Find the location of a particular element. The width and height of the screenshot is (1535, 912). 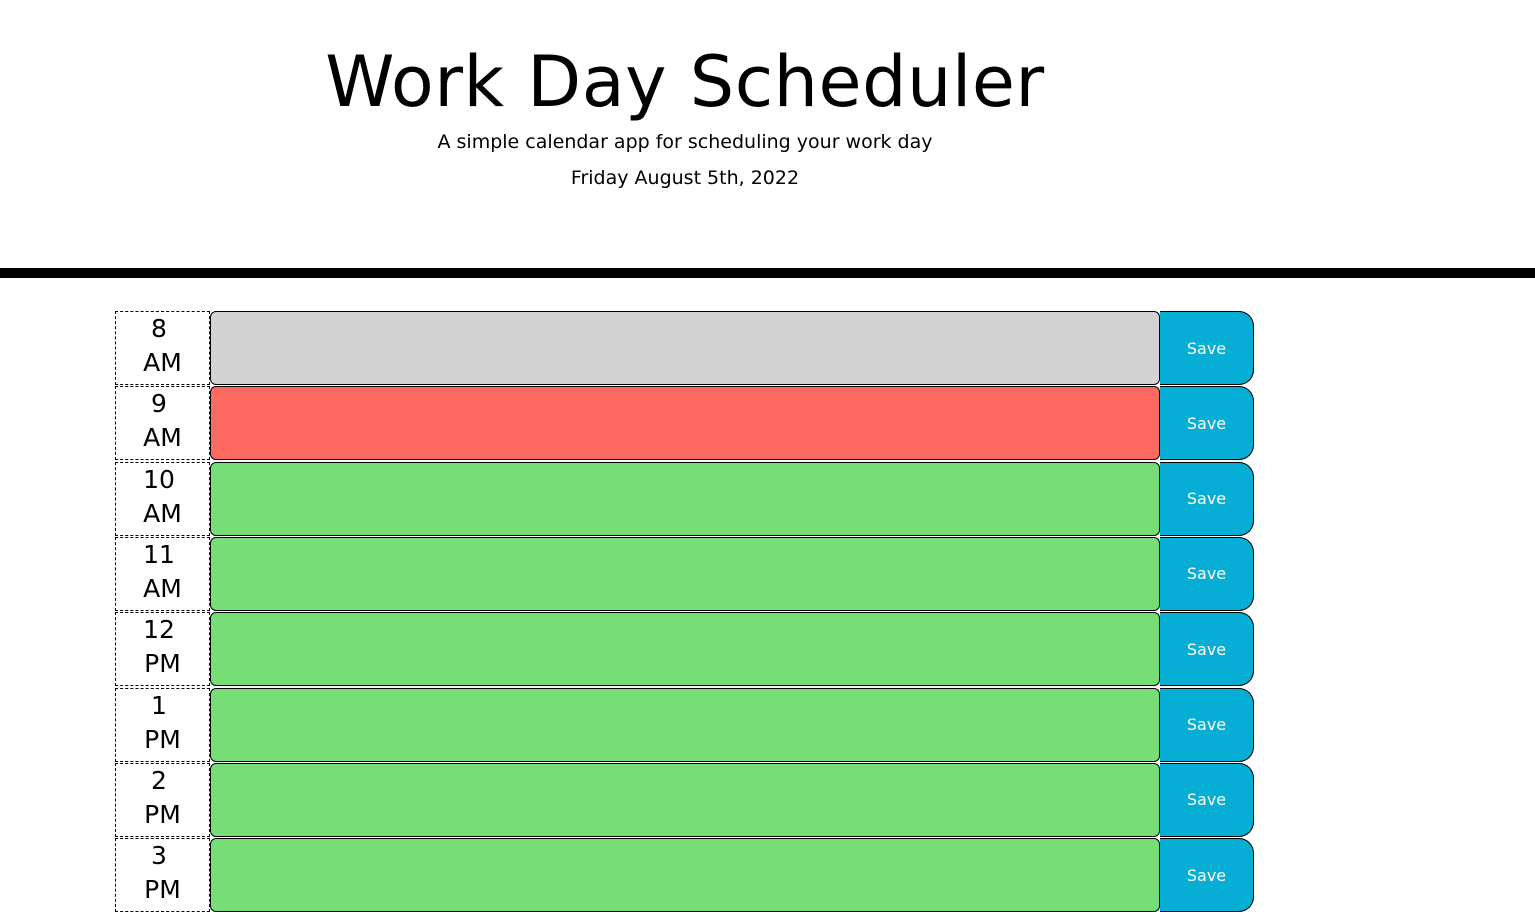

timeblock-row: 2 PM Save is located at coordinates (685, 799).